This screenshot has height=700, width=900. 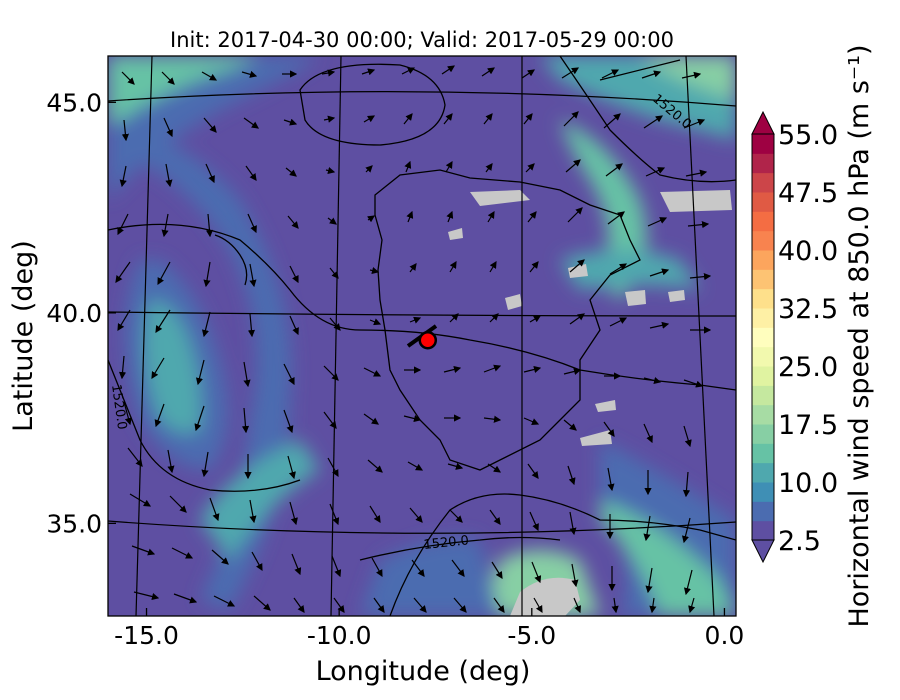 I want to click on y-axis: 45.0 40.0 35.0, so click(x=81, y=313).